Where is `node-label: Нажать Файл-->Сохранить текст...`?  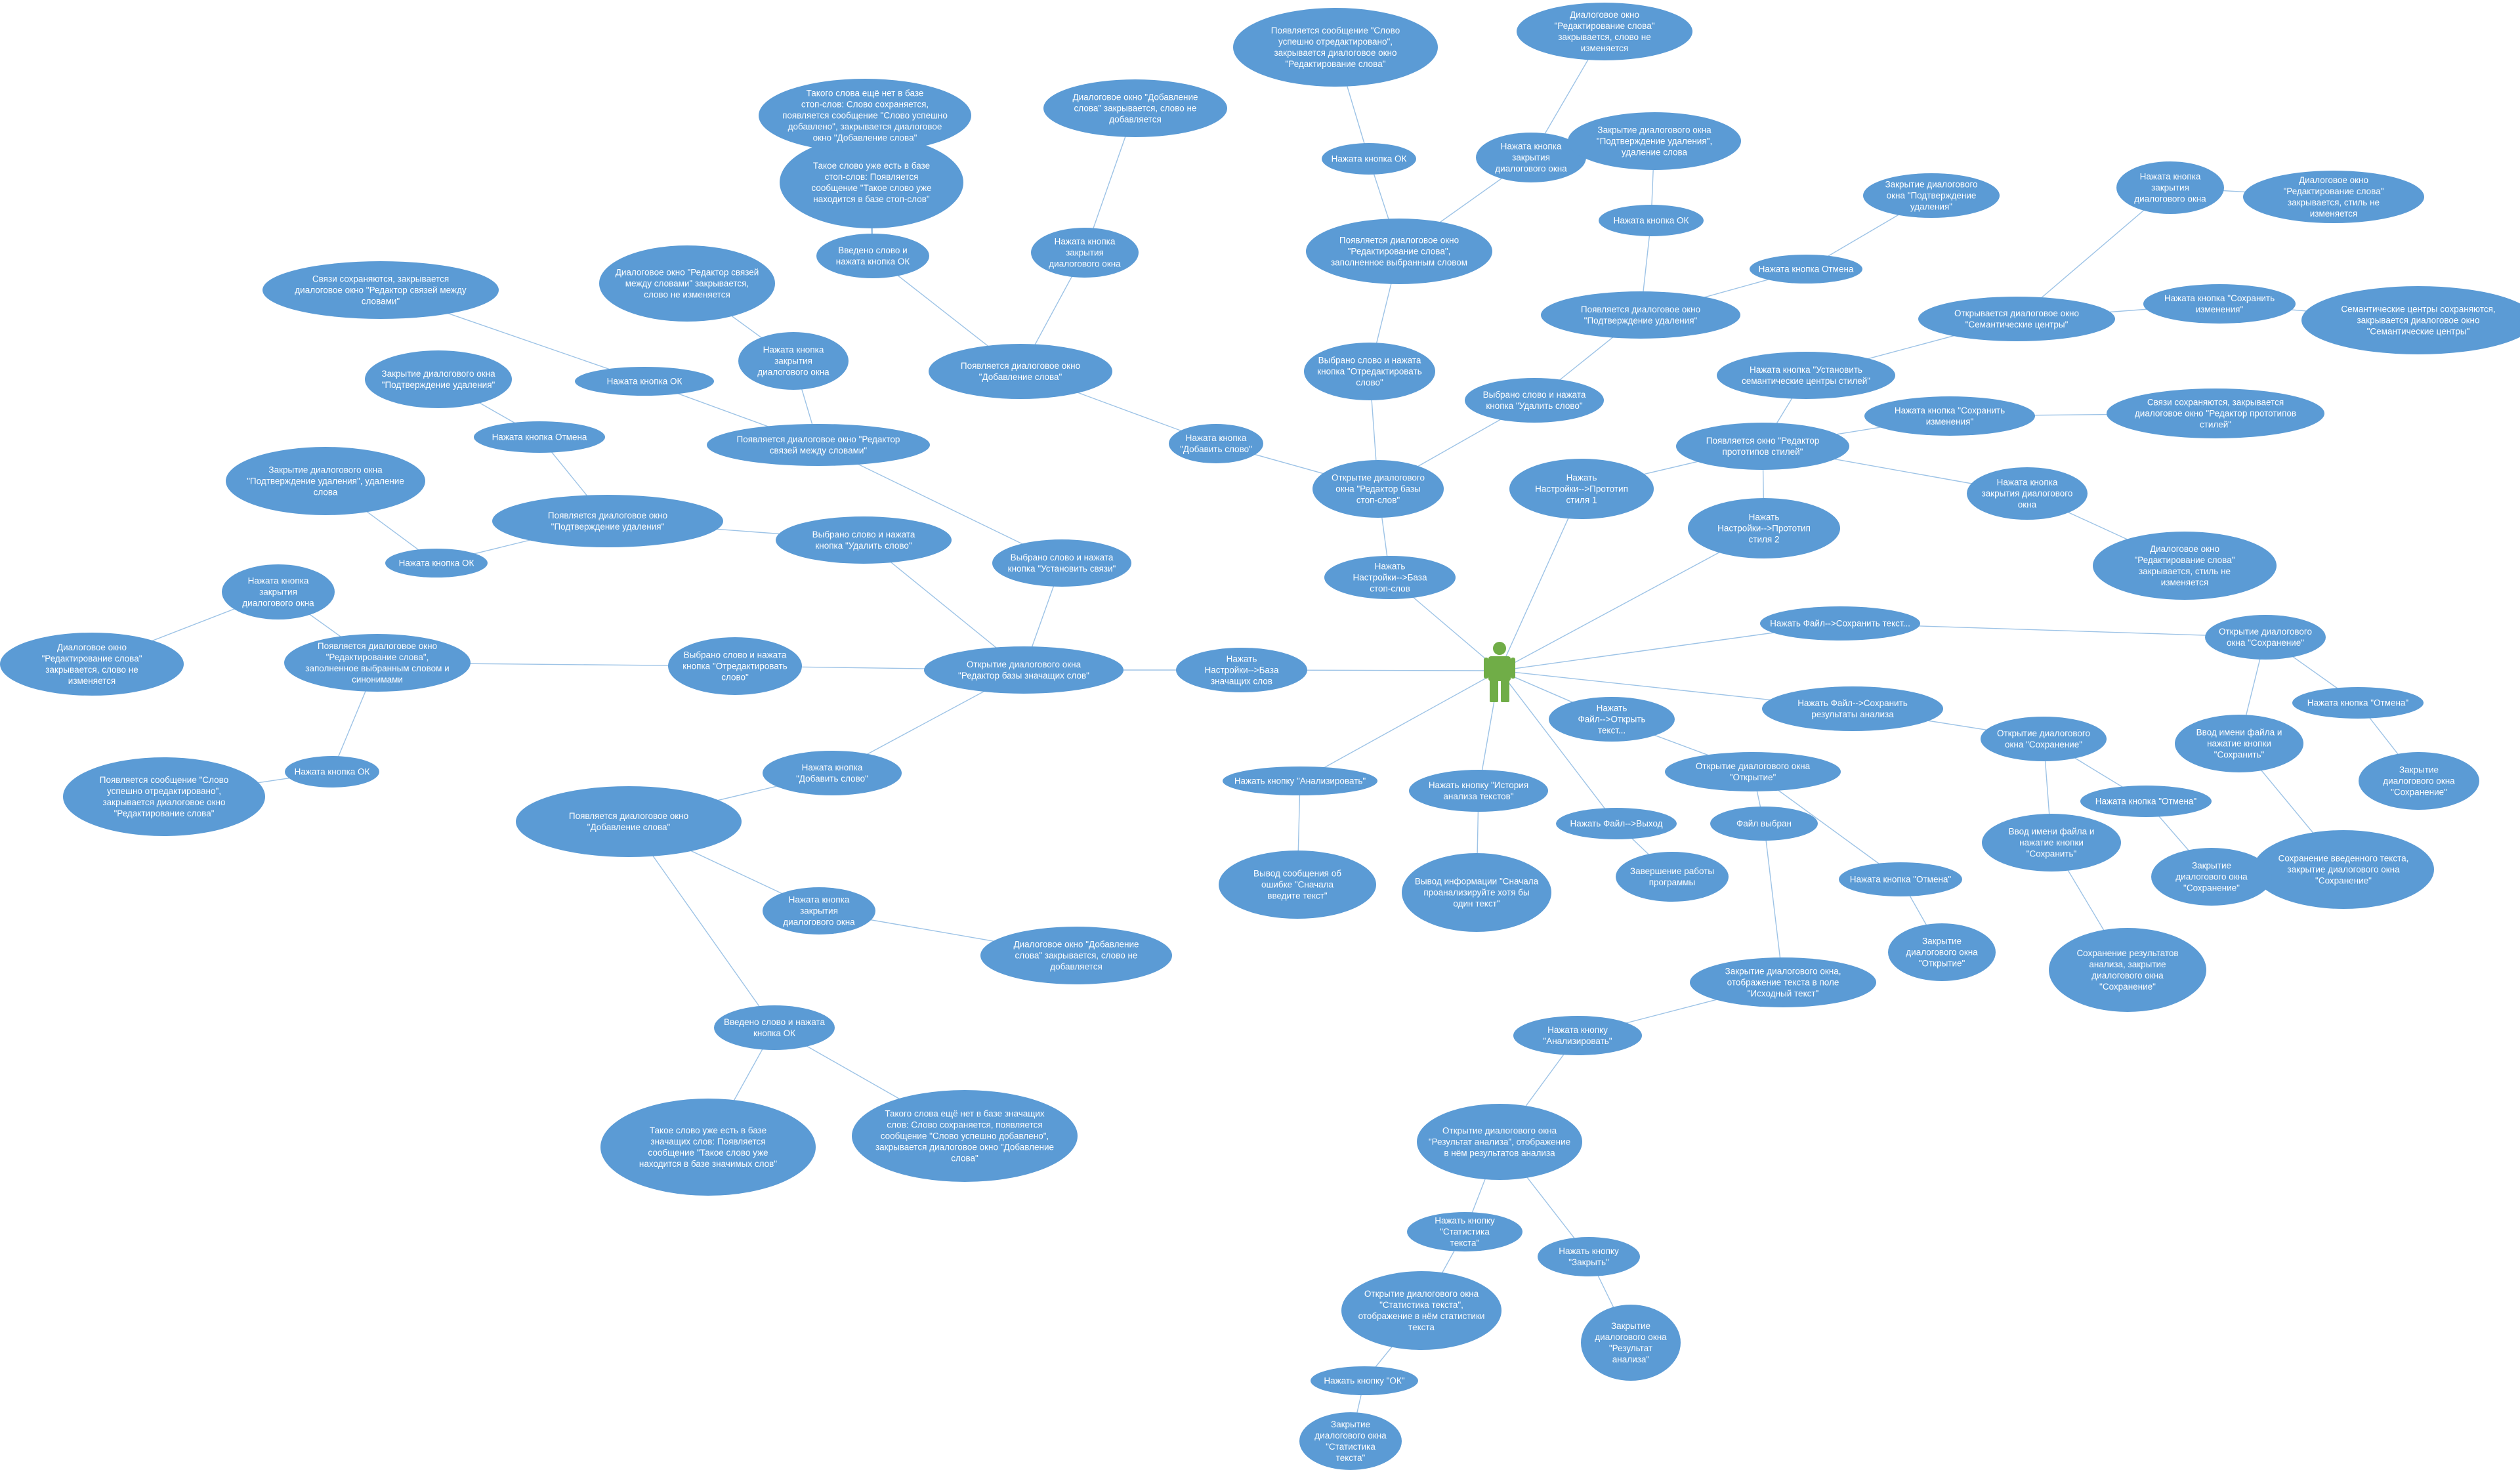 node-label: Нажать Файл-->Сохранить текст... is located at coordinates (1840, 624).